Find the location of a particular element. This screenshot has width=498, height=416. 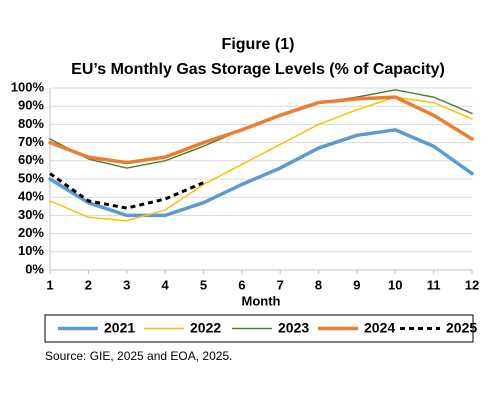

x-tick-label: 4 is located at coordinates (165, 284).